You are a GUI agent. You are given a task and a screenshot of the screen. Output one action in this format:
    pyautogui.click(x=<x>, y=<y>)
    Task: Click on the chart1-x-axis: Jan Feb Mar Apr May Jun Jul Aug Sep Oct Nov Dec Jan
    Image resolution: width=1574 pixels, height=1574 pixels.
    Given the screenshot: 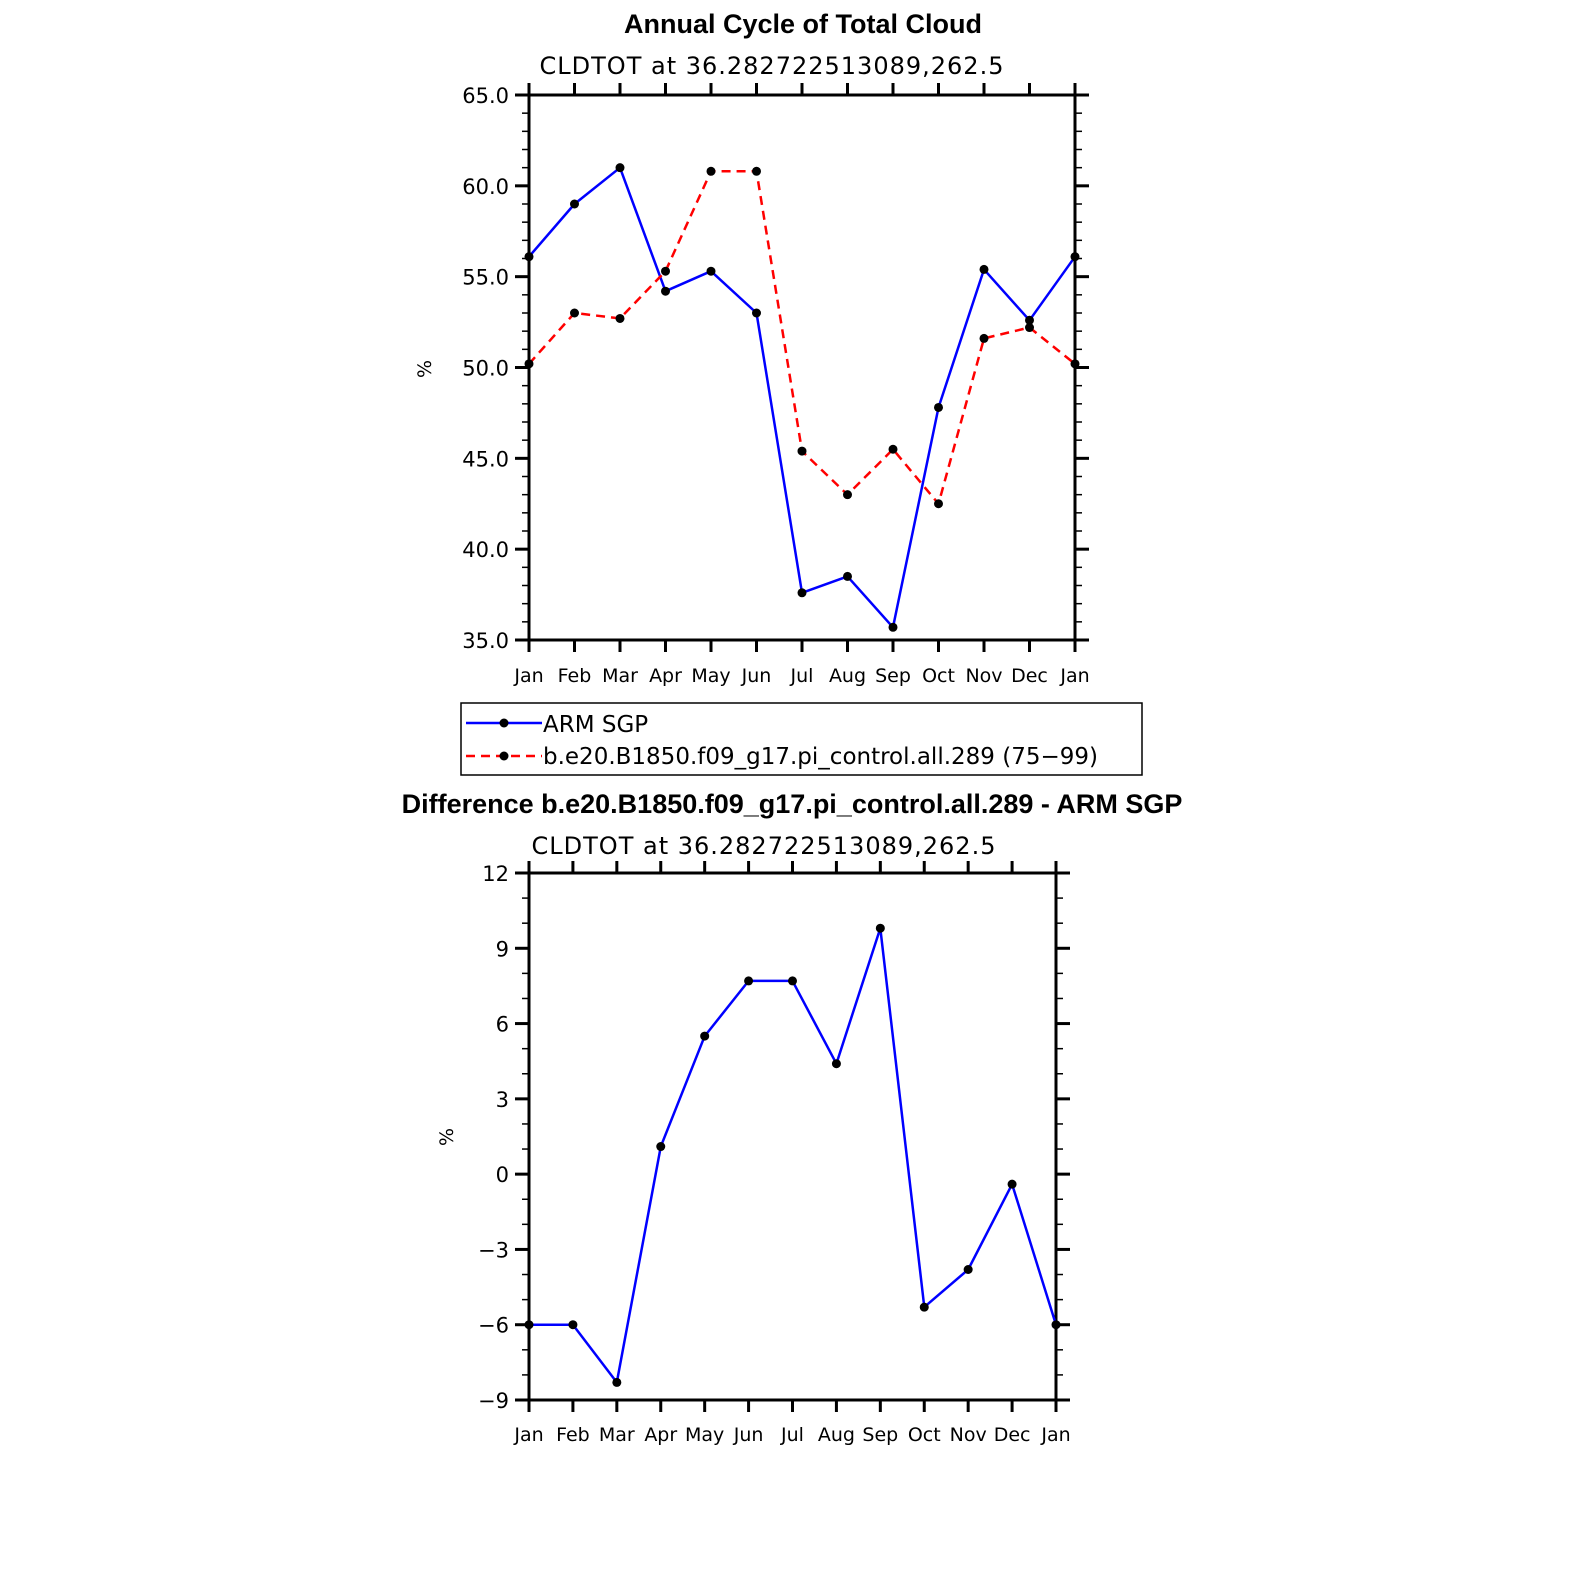 What is the action you would take?
    pyautogui.click(x=801, y=385)
    